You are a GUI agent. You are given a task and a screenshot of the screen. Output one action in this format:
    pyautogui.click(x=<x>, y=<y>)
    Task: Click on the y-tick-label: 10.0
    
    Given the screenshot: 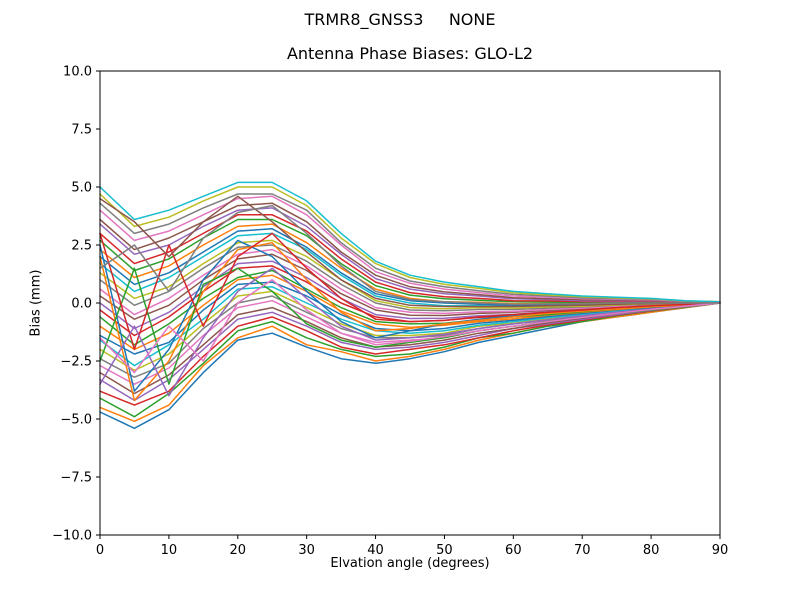 What is the action you would take?
    pyautogui.click(x=77, y=72)
    